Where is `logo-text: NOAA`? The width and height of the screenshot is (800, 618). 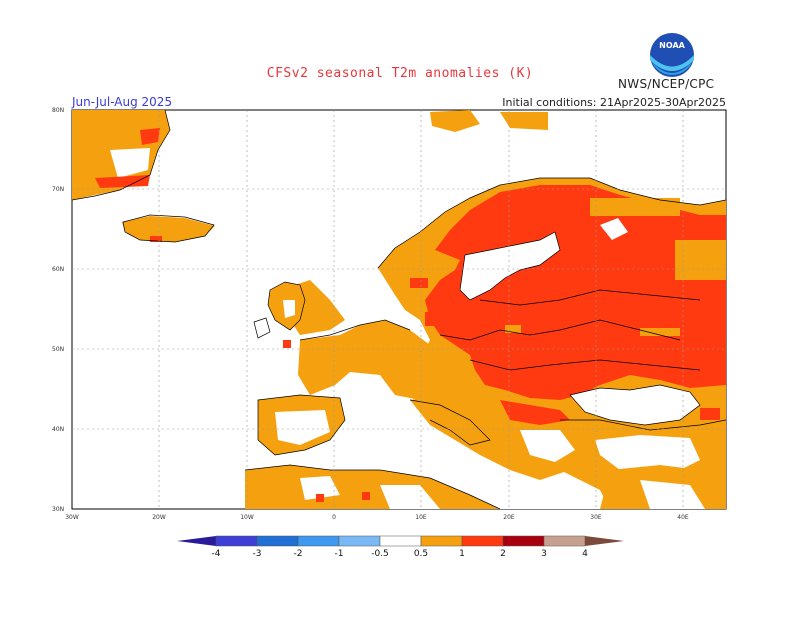 logo-text: NOAA is located at coordinates (672, 45).